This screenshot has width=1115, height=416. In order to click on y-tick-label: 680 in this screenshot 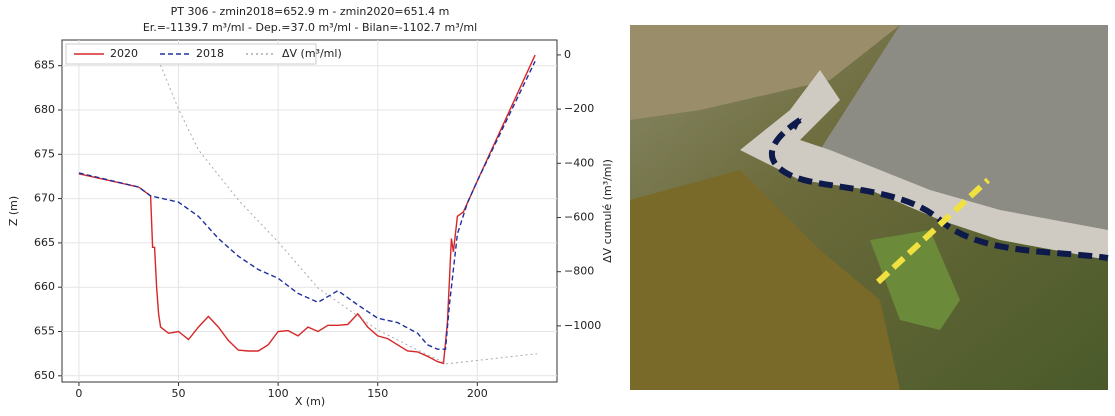, I will do `click(44, 109)`.